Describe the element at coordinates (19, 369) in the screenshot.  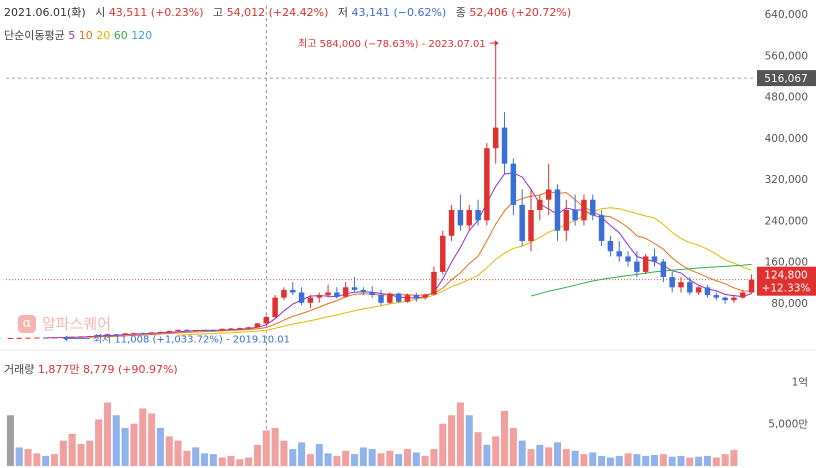
I see `volume-label: 거래량` at that location.